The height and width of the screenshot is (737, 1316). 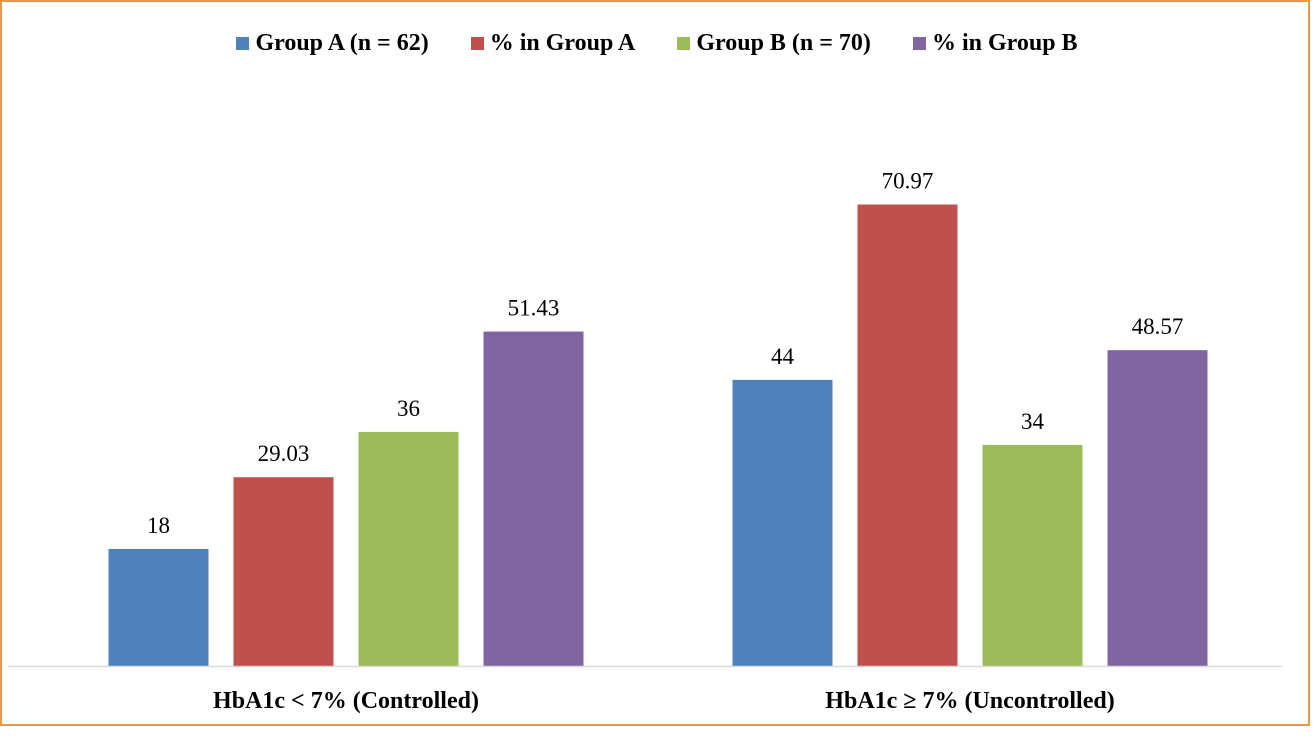 I want to click on data-label-group-b-controlled: 36, so click(x=408, y=408).